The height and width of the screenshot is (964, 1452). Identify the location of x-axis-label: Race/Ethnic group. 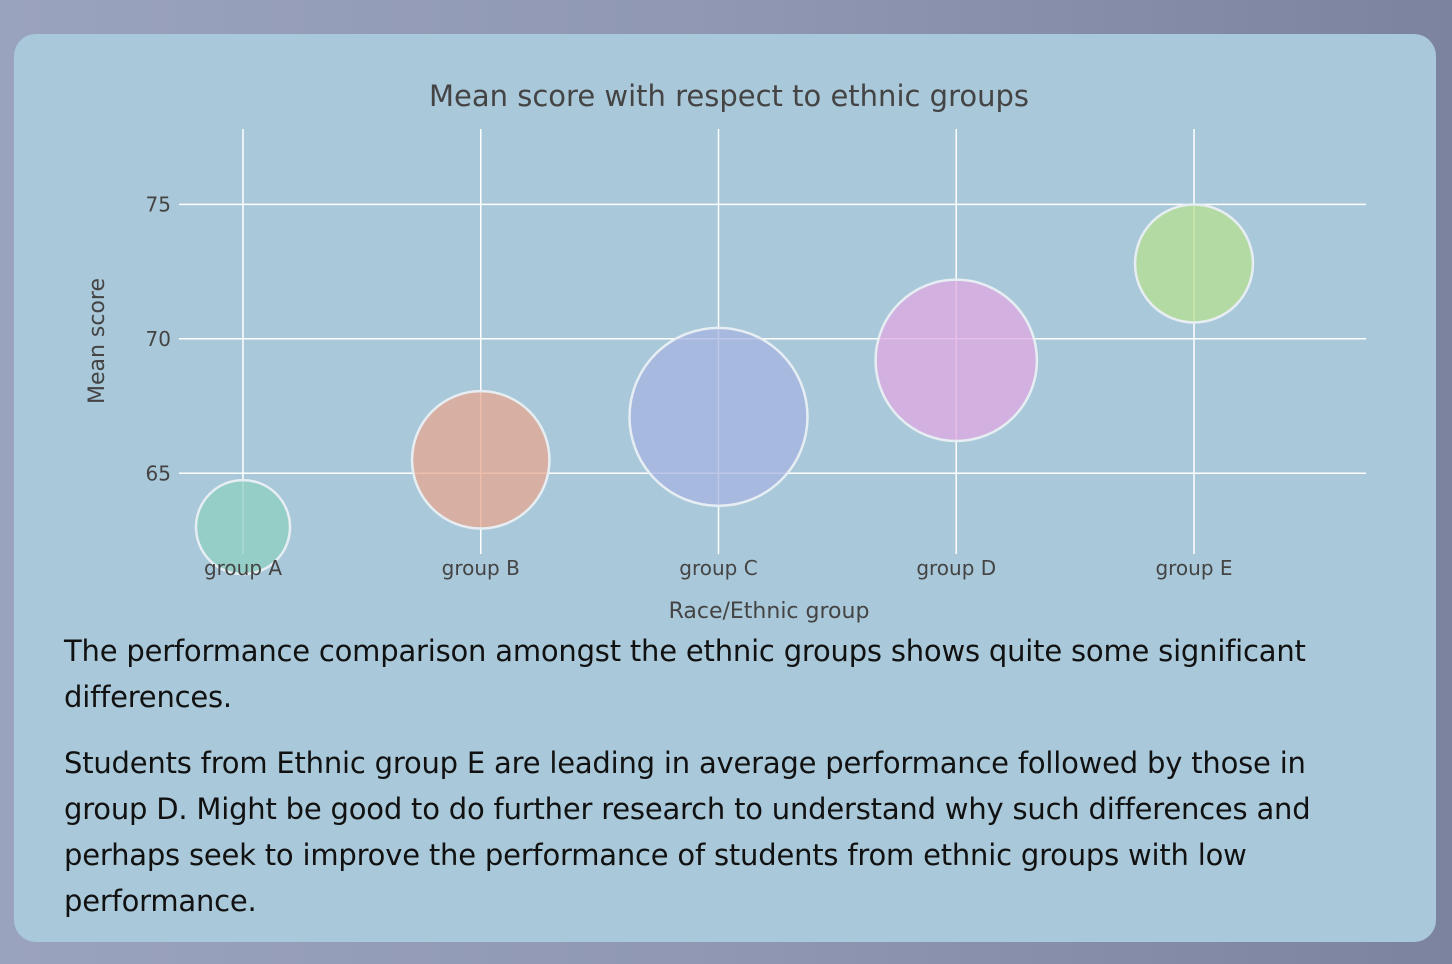
(769, 611).